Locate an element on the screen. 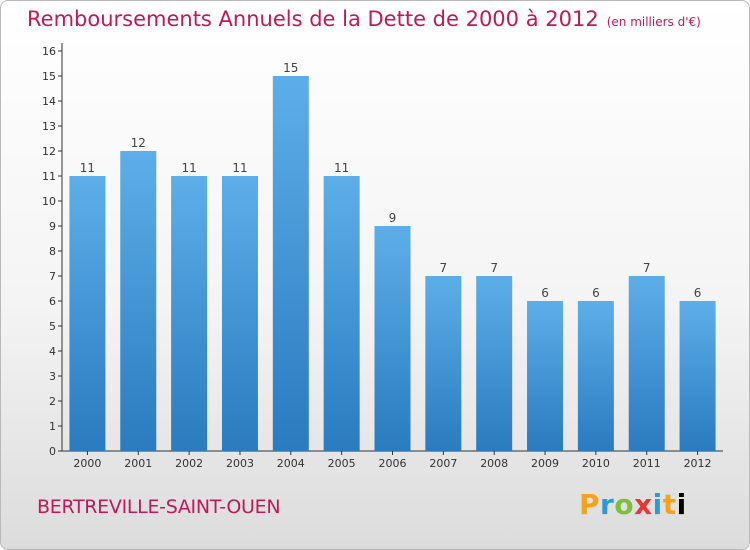  y-tick-label: 16 is located at coordinates (49, 51).